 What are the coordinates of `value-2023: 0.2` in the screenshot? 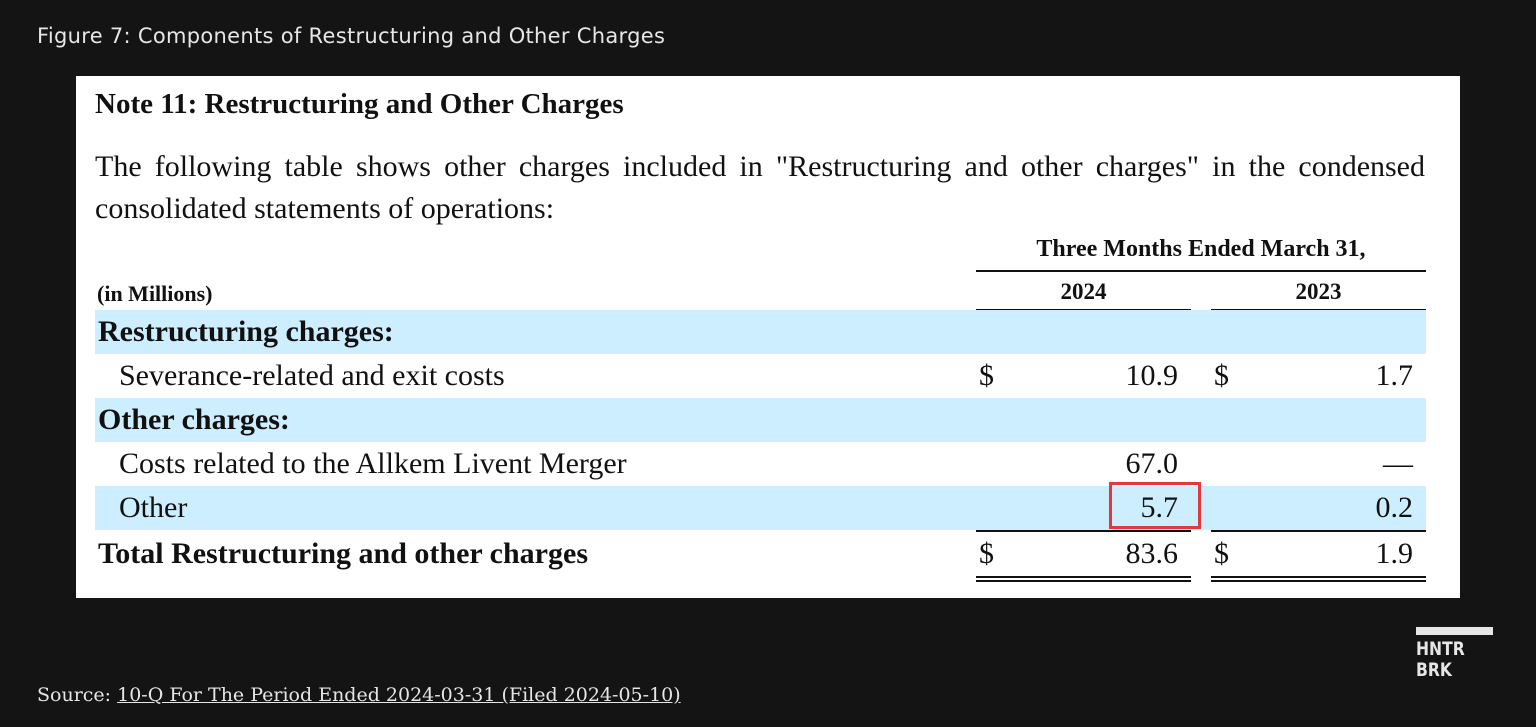 It's located at (1394, 507).